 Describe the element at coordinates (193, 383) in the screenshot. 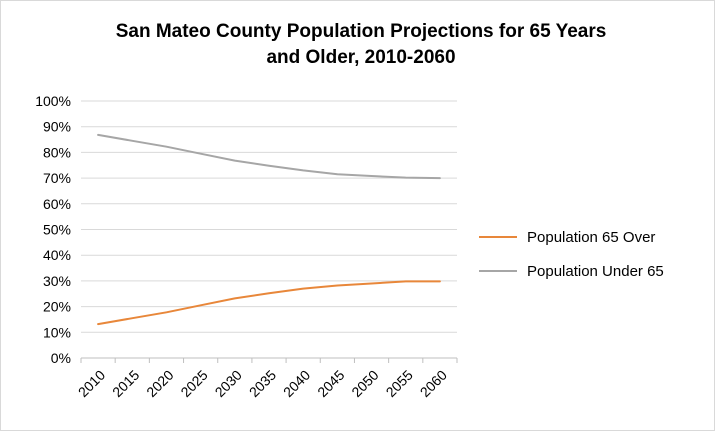

I see `x-tick-label: 2025` at that location.